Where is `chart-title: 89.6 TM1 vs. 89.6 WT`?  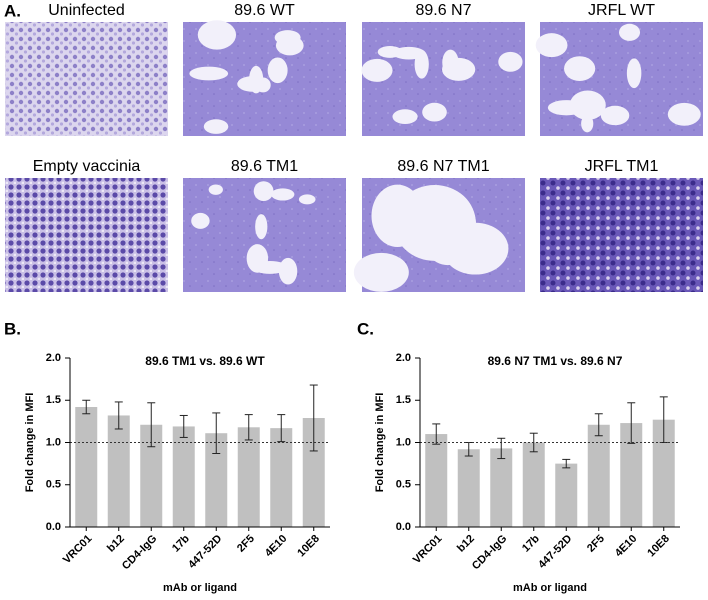 chart-title: 89.6 TM1 vs. 89.6 WT is located at coordinates (205, 361).